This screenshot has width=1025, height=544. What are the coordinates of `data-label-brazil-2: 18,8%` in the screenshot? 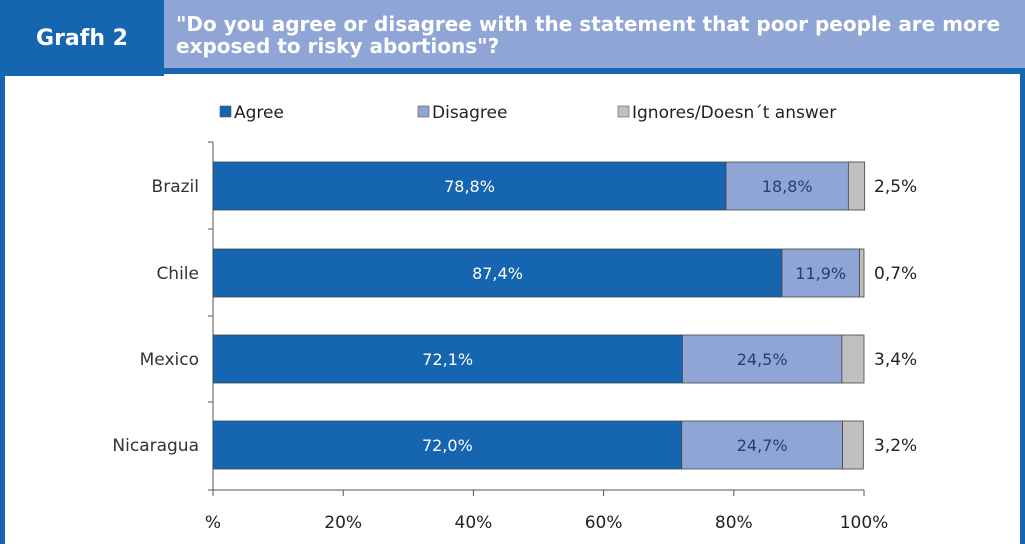 It's located at (787, 186).